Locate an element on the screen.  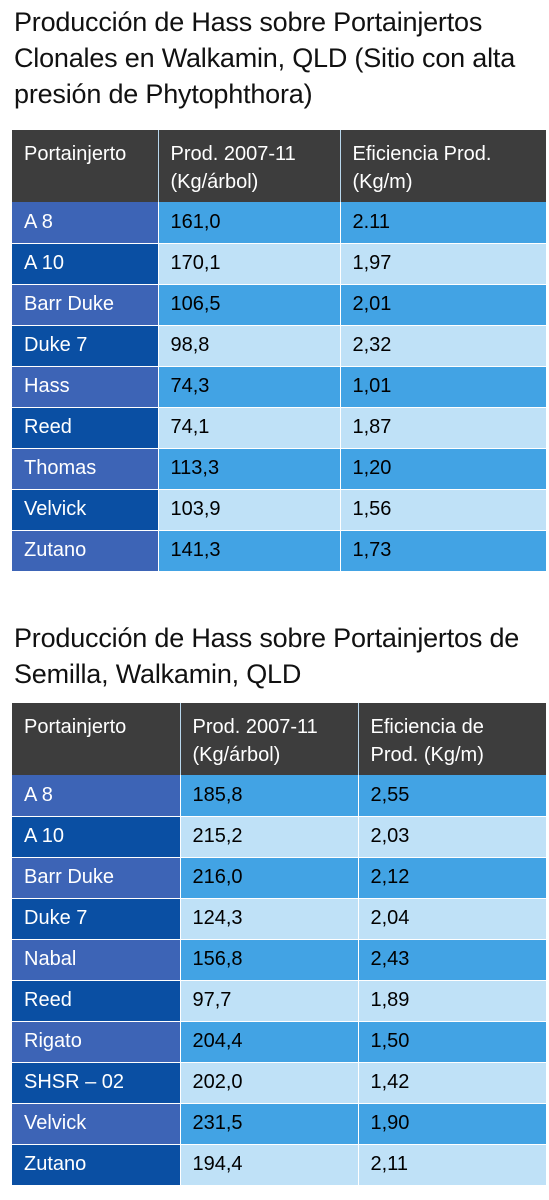
rootstock-cell: Hass is located at coordinates (85, 387).